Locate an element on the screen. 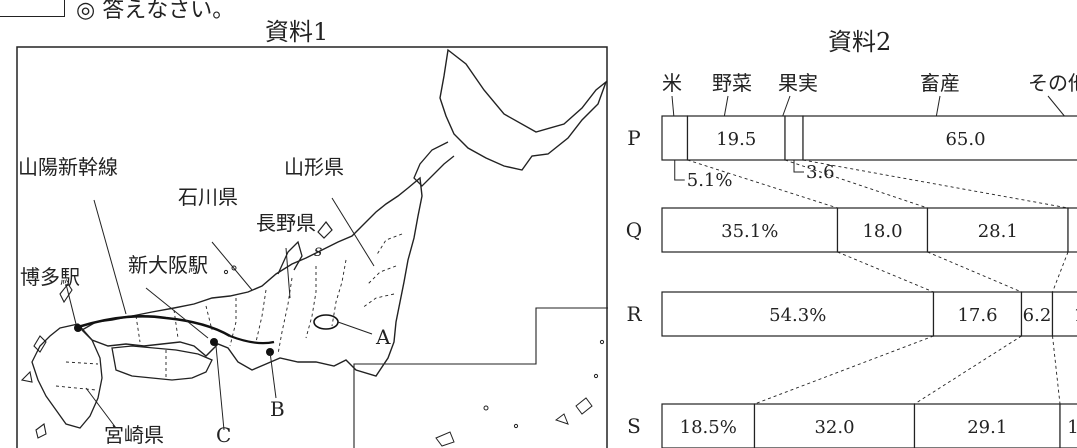 This screenshot has width=1077, height=448. row-label-S: S is located at coordinates (634, 426).